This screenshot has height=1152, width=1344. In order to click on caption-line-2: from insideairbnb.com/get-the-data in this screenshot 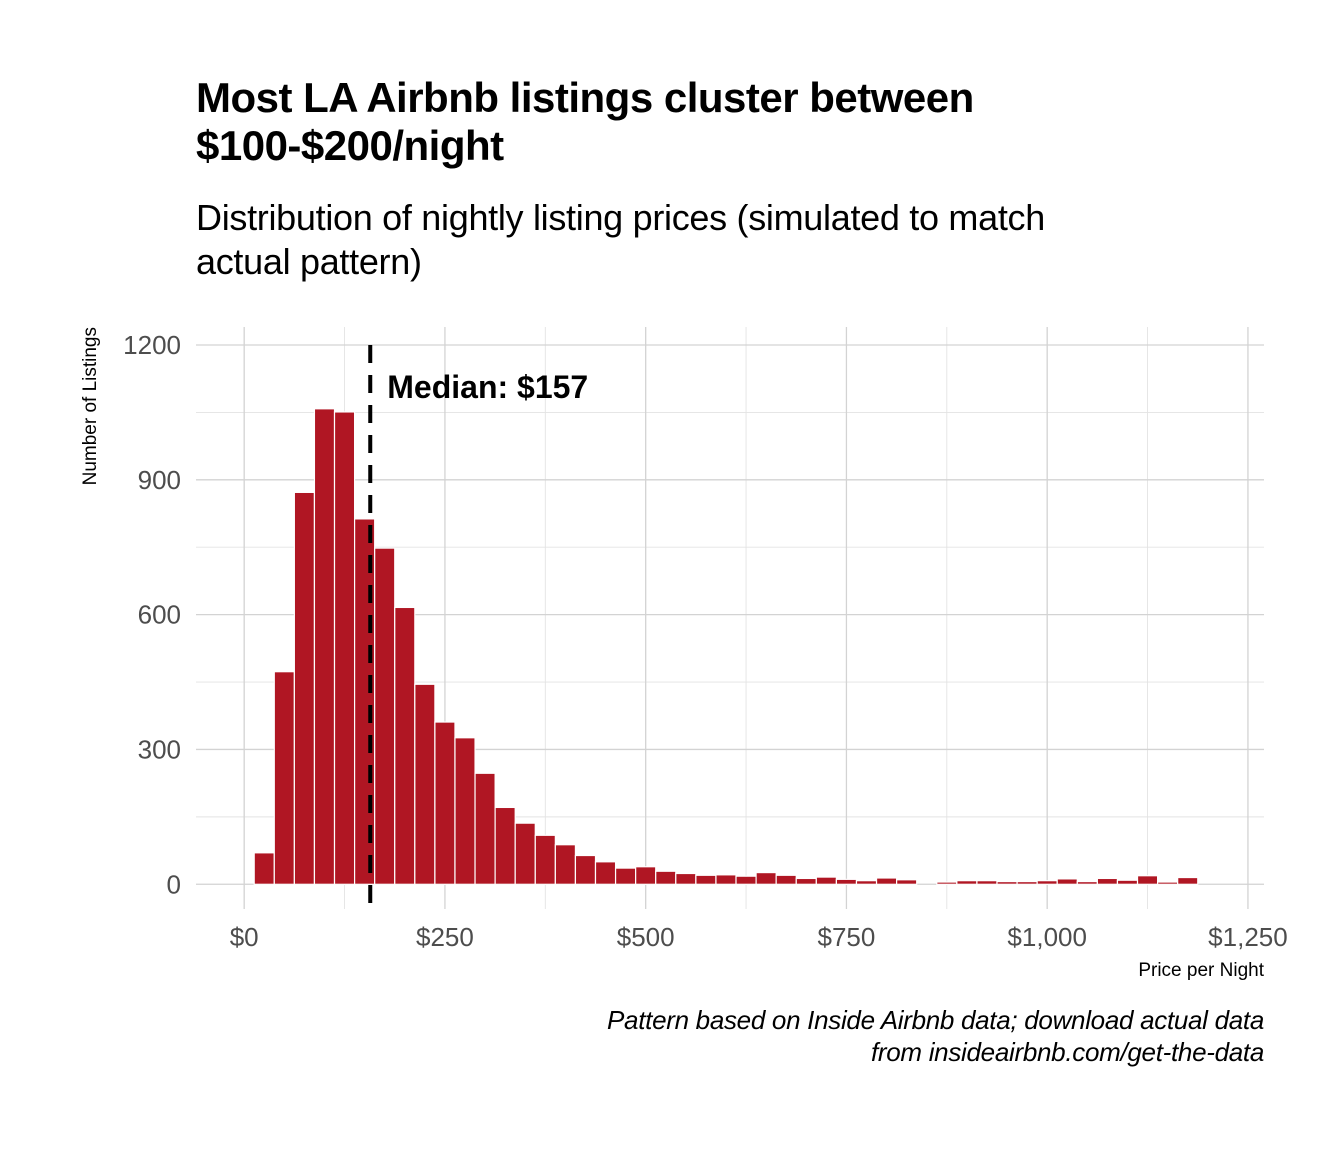, I will do `click(1067, 1052)`.